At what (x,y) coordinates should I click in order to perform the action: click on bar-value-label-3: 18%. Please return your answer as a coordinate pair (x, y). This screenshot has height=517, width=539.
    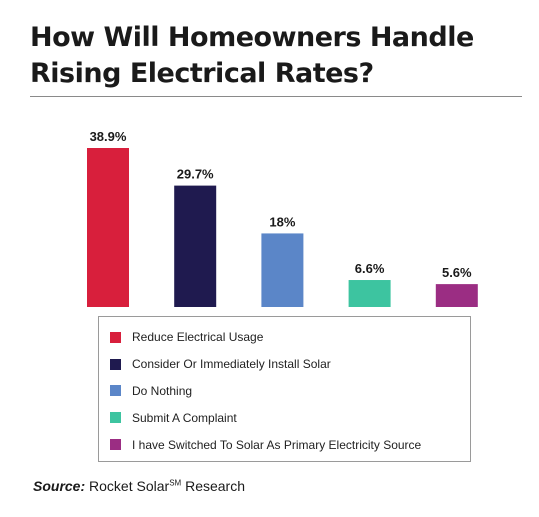
    Looking at the image, I should click on (282, 221).